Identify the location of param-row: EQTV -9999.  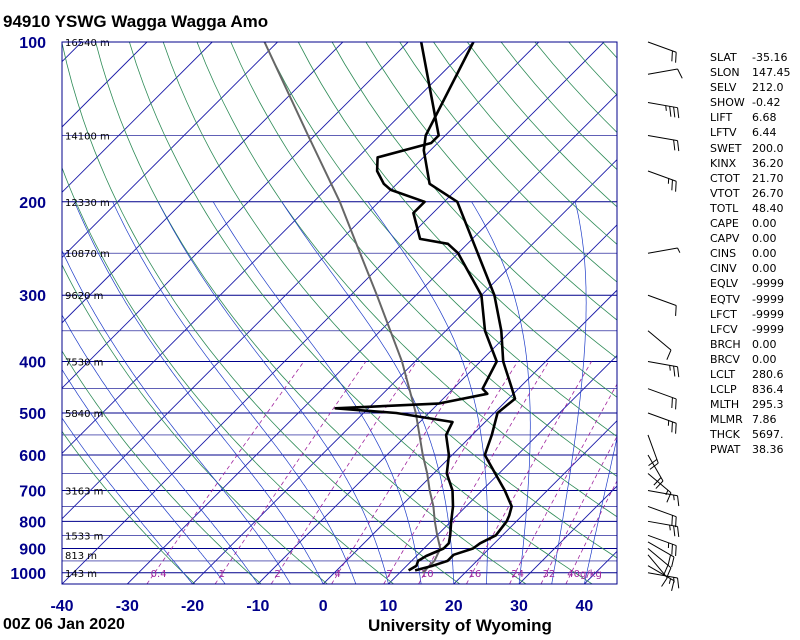
(750, 299).